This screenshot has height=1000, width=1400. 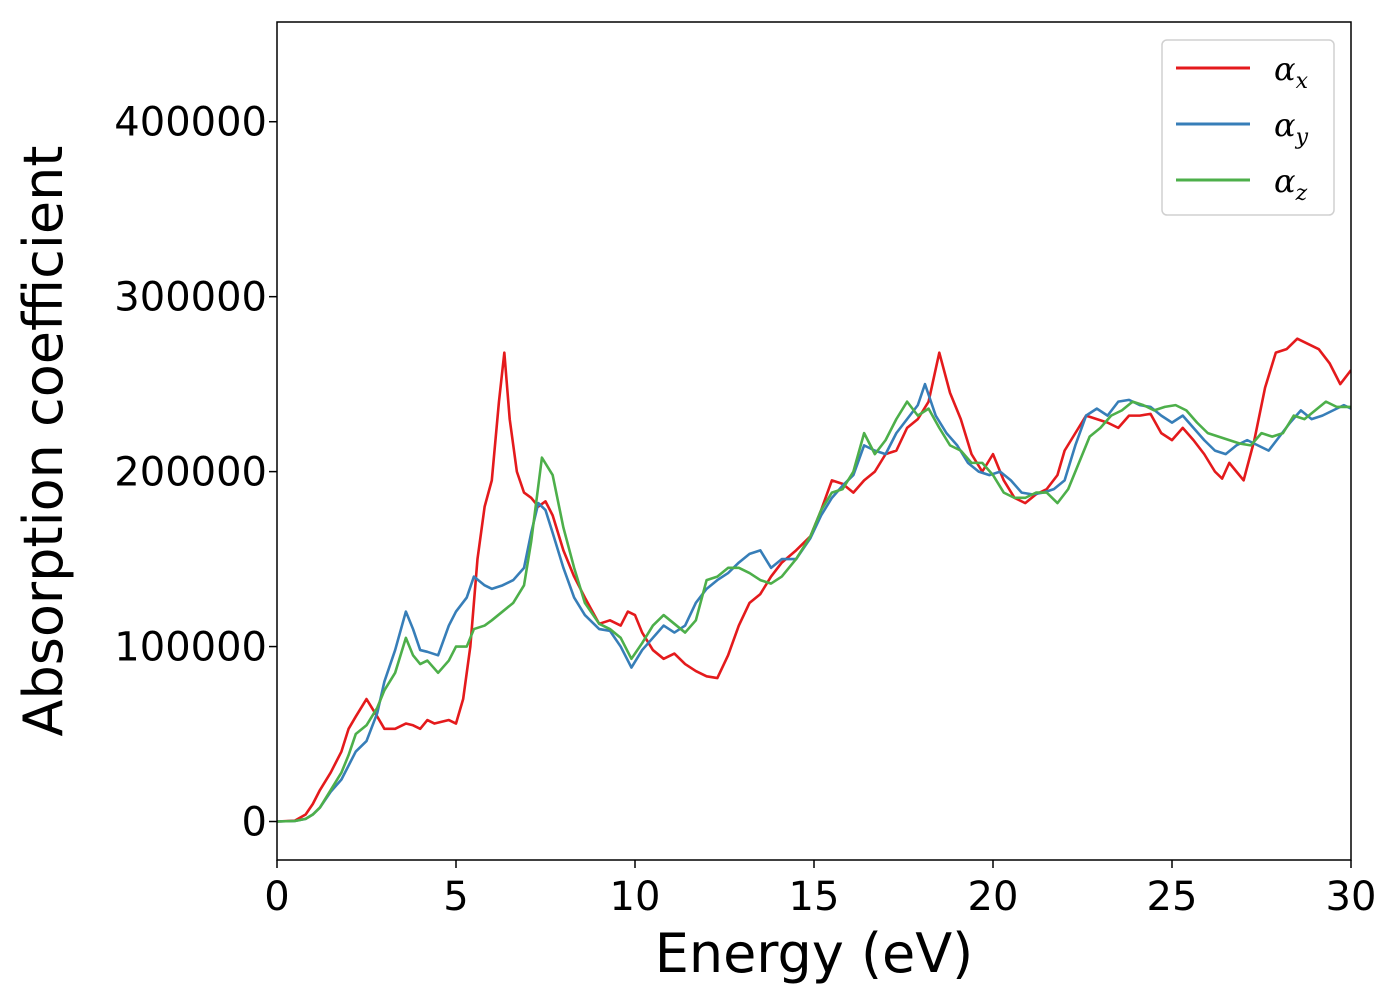 I want to click on legend-label-z: αz, so click(x=1291, y=184).